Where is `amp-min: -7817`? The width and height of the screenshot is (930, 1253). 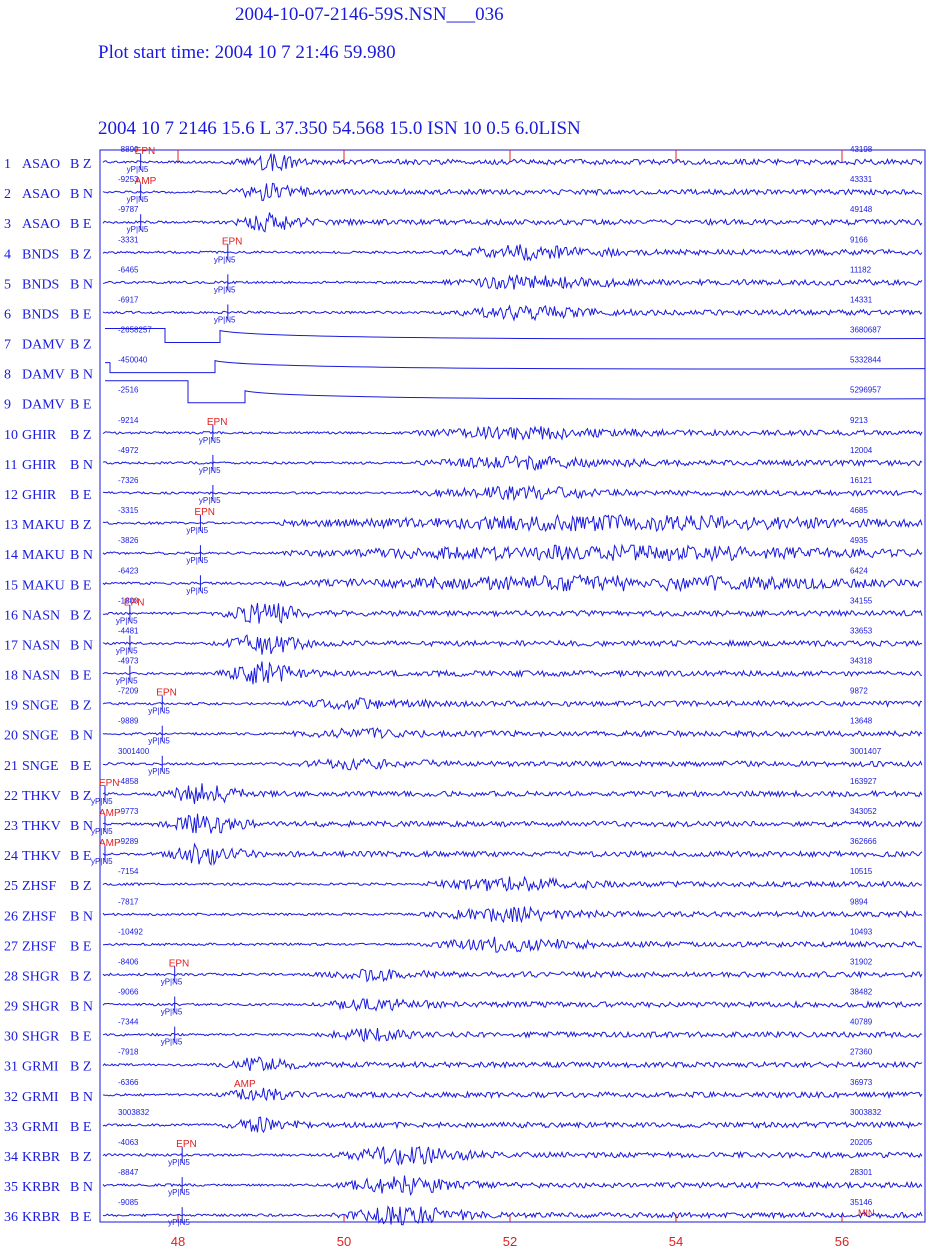 amp-min: -7817 is located at coordinates (128, 901).